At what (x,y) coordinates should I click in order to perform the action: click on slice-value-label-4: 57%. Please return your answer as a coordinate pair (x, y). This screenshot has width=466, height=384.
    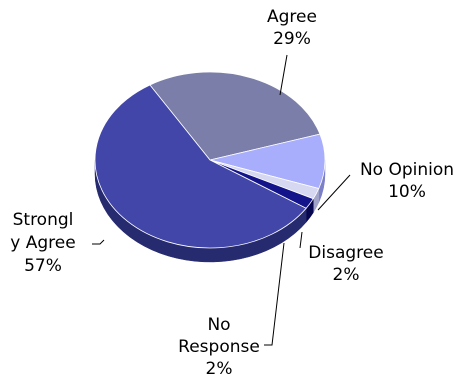
    Looking at the image, I should click on (43, 266).